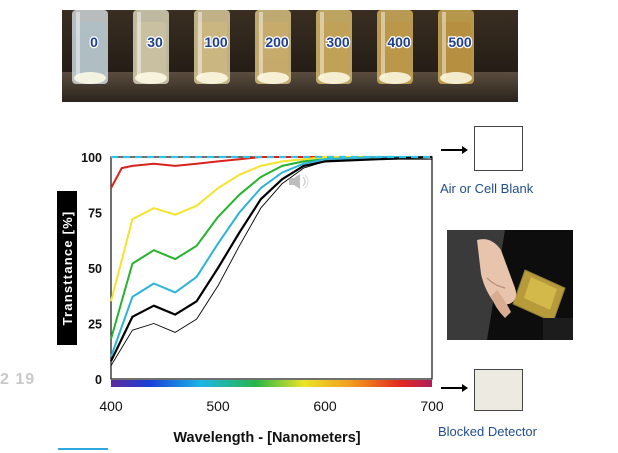  I want to click on y-axis-label-background, so click(67, 268).